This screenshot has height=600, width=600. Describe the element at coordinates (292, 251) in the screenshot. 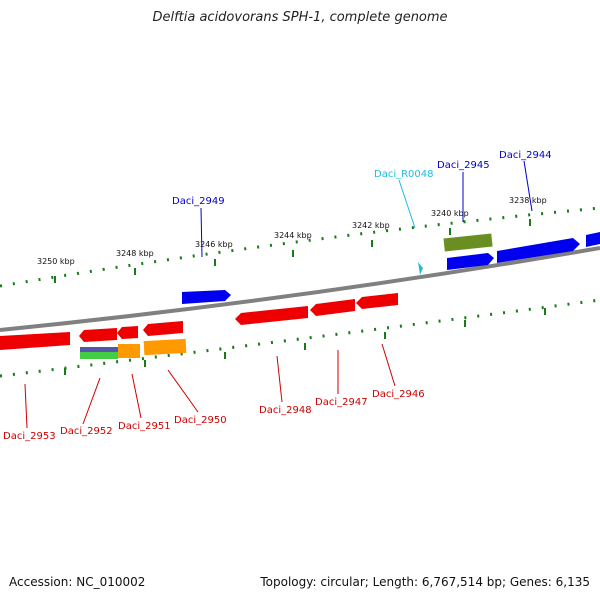

I see `outer-major-ticks` at that location.